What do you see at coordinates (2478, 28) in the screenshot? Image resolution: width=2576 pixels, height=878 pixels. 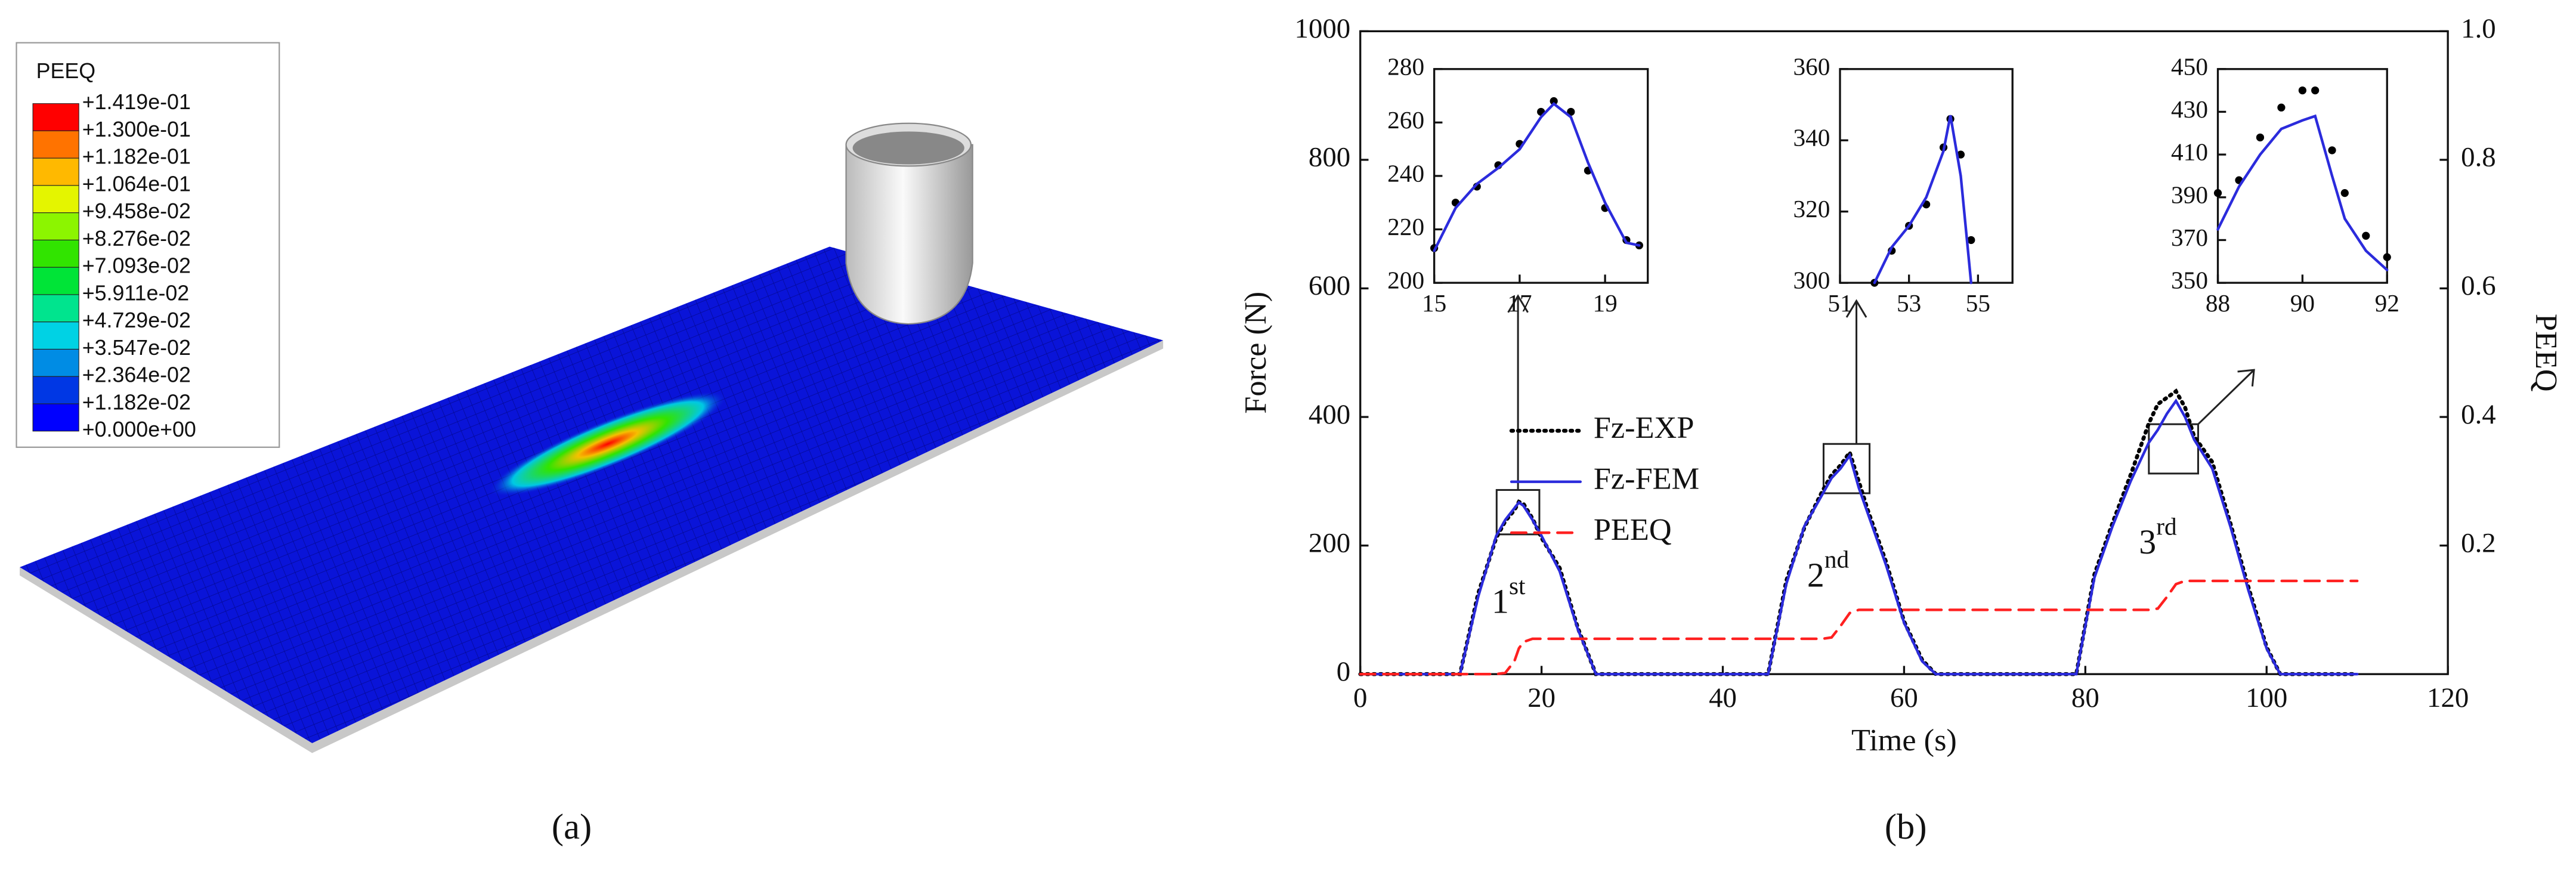 I see `y2-tick-label: 1.0` at bounding box center [2478, 28].